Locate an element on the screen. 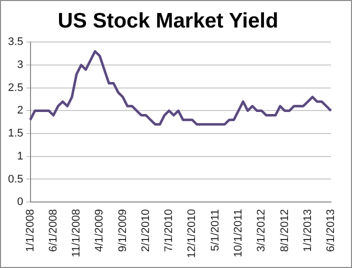 The image size is (352, 268). y-tick-label: 1.5 is located at coordinates (16, 134).